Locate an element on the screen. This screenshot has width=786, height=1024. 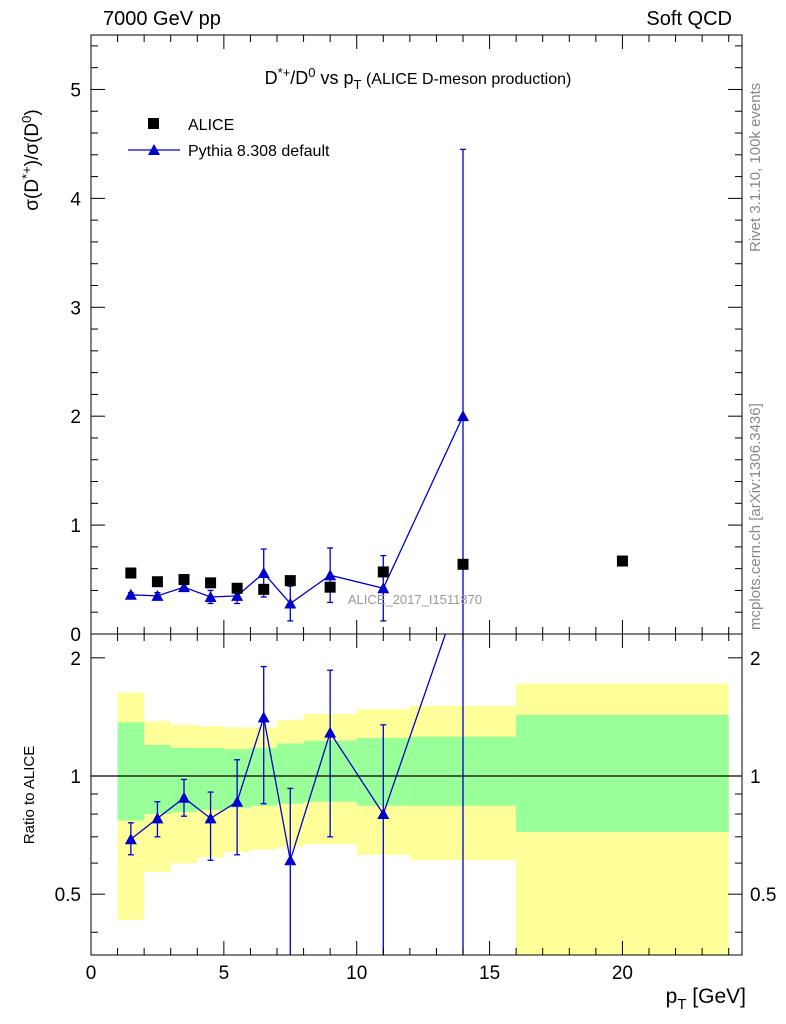
ratio-y-tick-label-left: 1 is located at coordinates (75, 777).